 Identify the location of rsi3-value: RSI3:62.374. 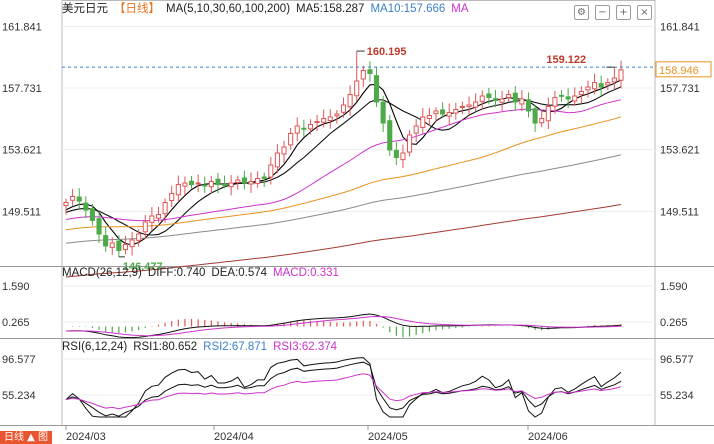
(305, 347).